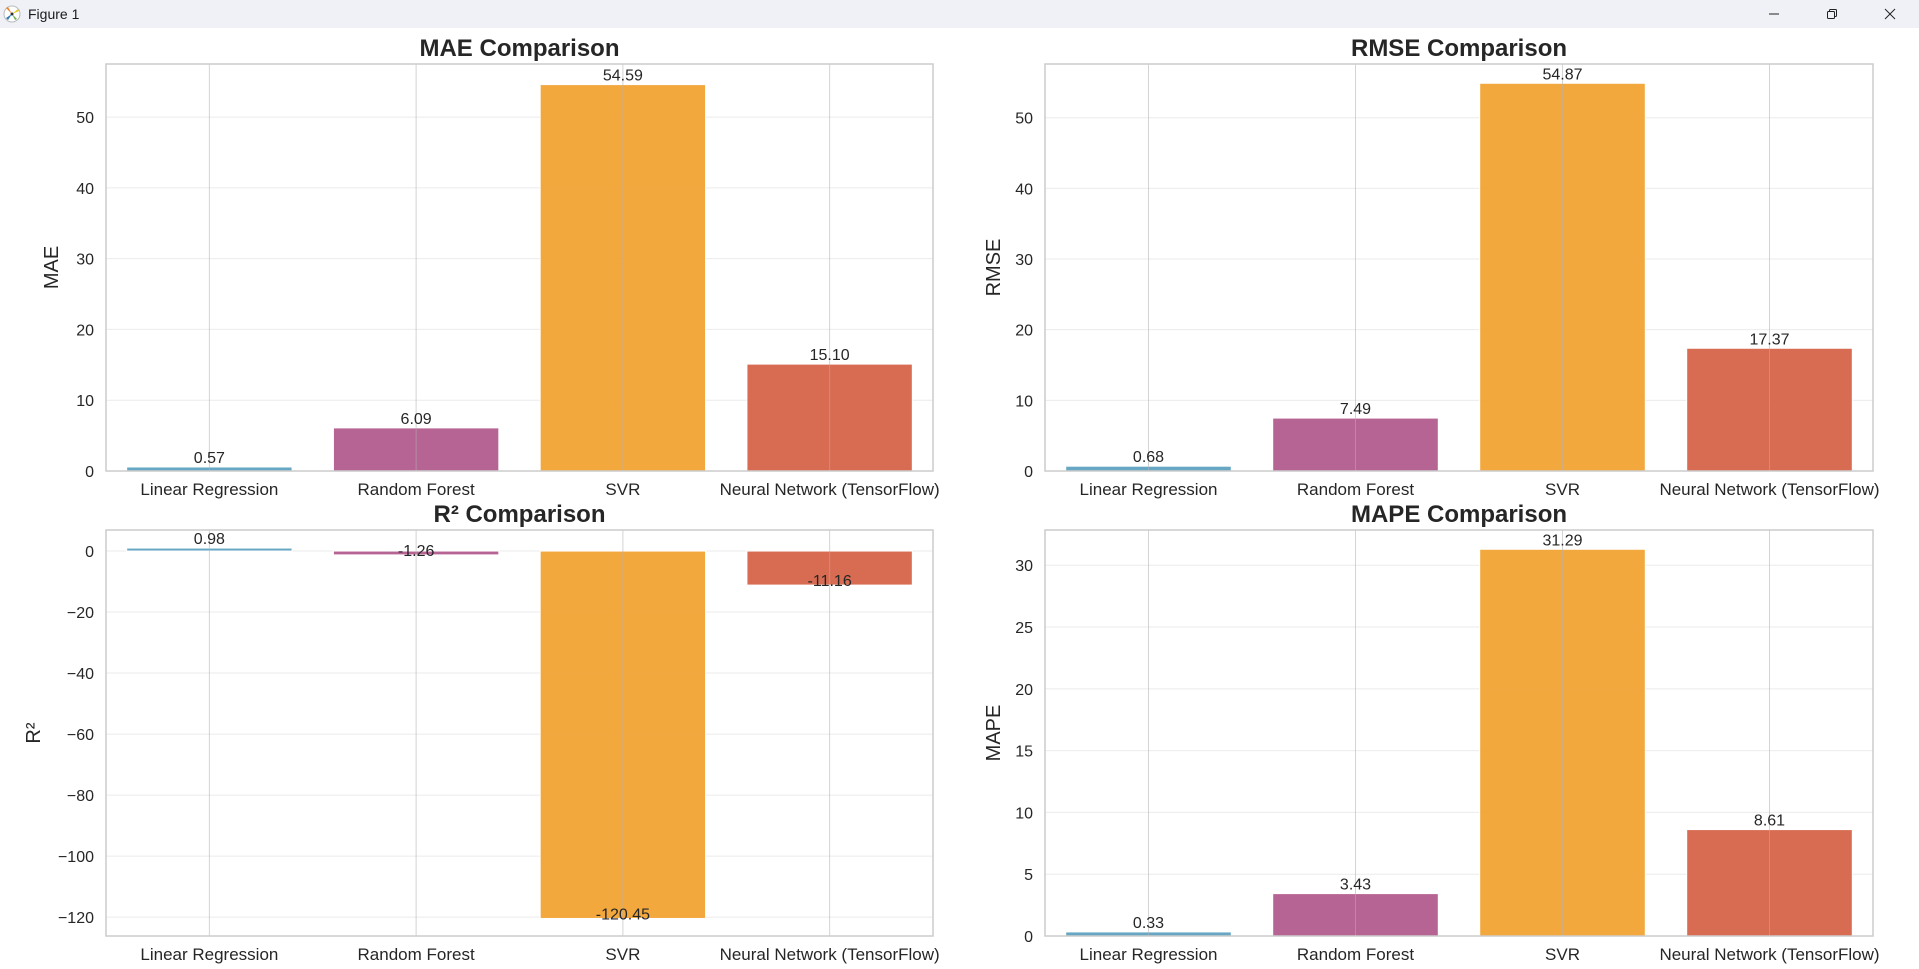  What do you see at coordinates (54, 14) in the screenshot?
I see `window-title: Figure 1` at bounding box center [54, 14].